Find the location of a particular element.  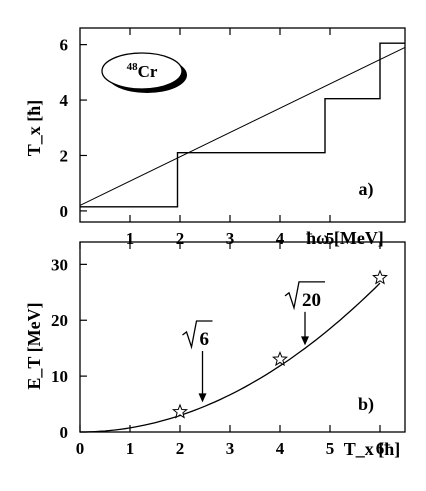

panel-a-x-tick-label: 1 is located at coordinates (130, 238).